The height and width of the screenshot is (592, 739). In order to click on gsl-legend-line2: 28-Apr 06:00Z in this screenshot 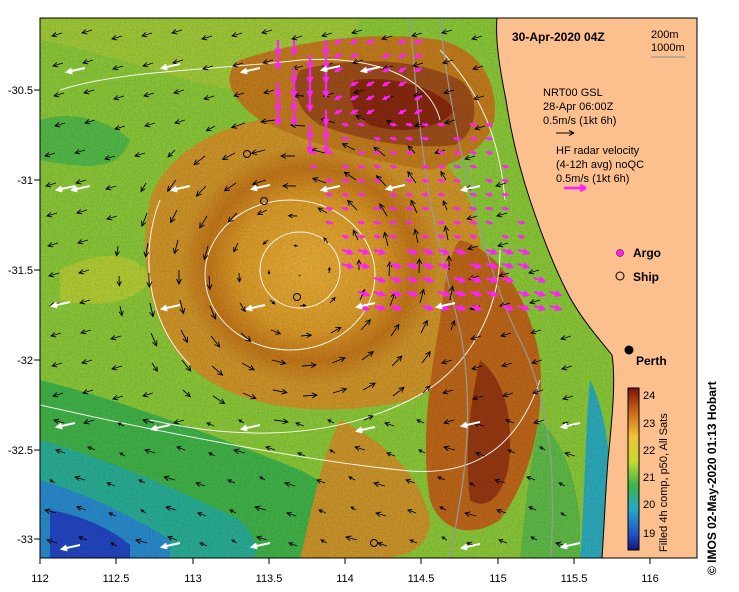, I will do `click(578, 107)`.